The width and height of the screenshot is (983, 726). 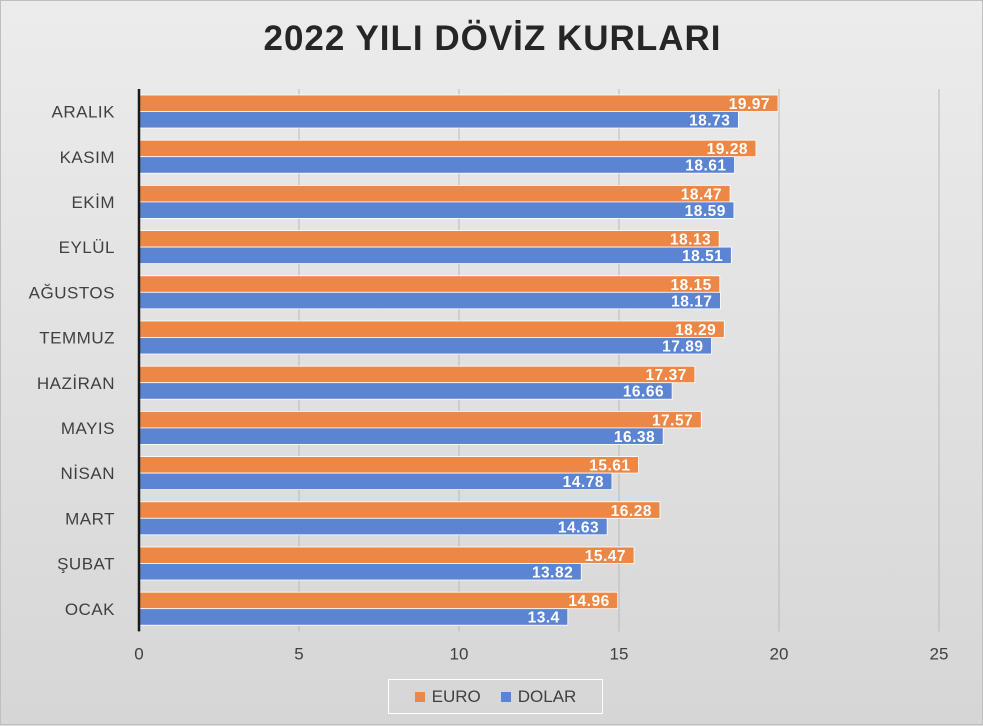 What do you see at coordinates (87, 157) in the screenshot?
I see `category-label: KASIM` at bounding box center [87, 157].